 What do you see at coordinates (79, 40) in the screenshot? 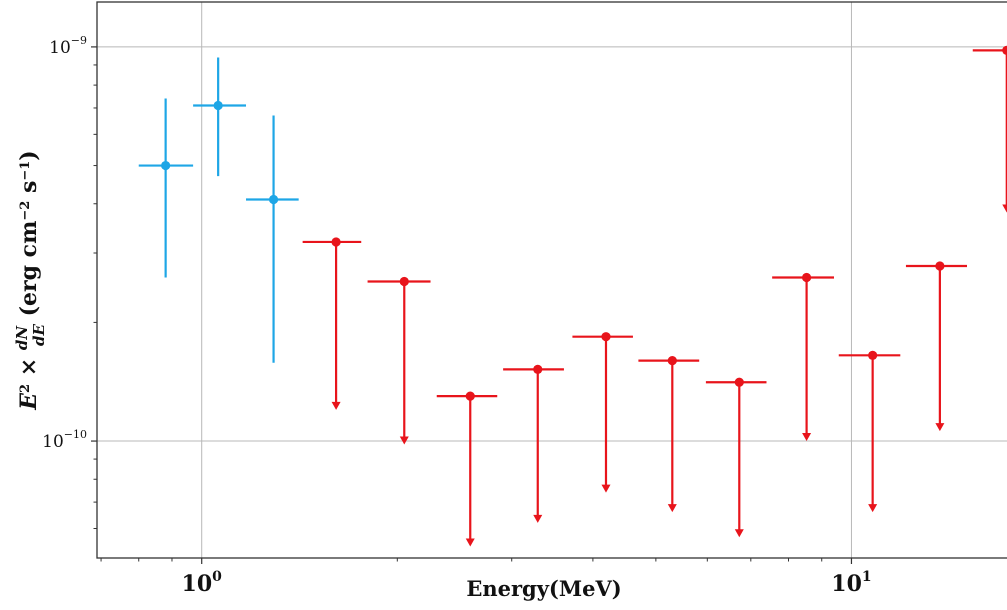
I see `y-tick-exponent: −9` at bounding box center [79, 40].